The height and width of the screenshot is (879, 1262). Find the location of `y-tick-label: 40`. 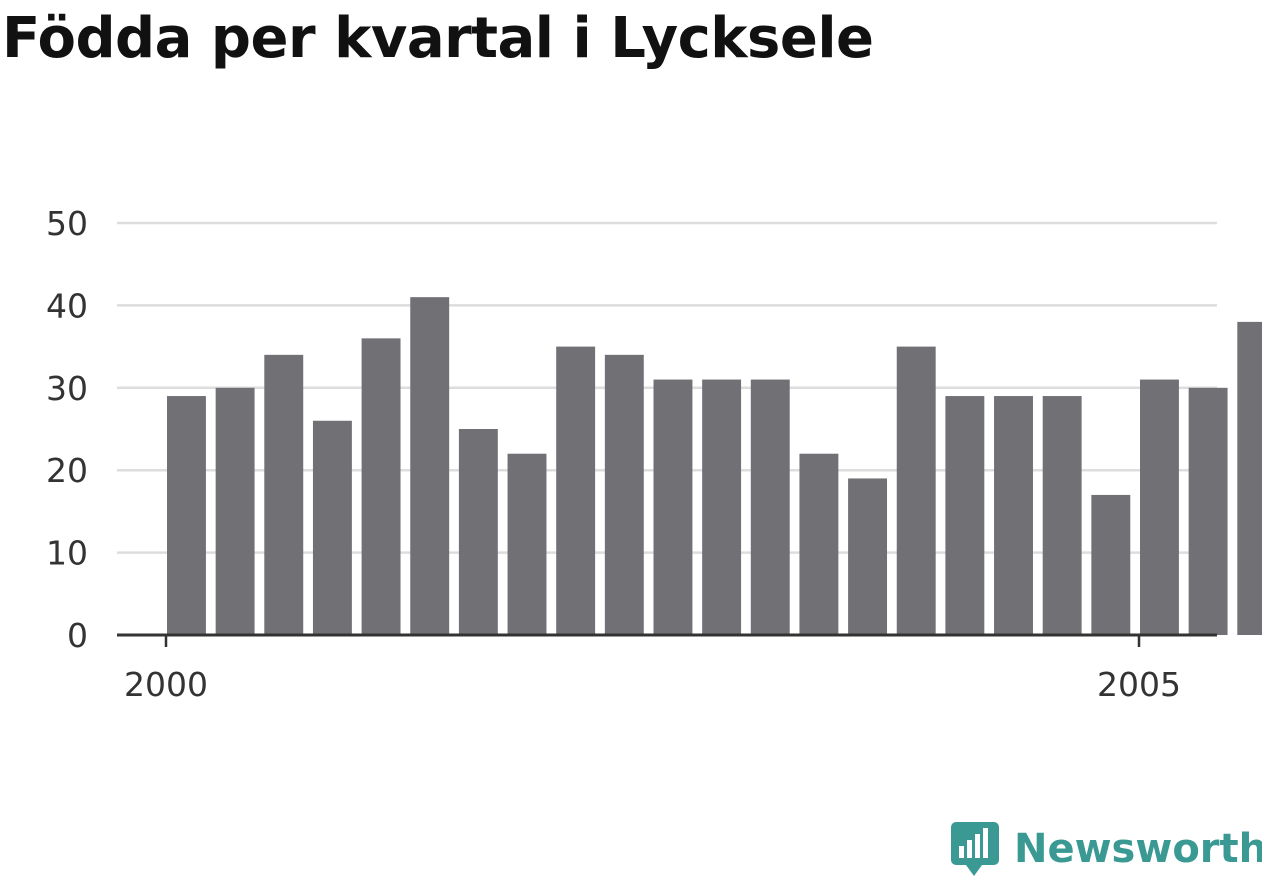

y-tick-label: 40 is located at coordinates (67, 305).